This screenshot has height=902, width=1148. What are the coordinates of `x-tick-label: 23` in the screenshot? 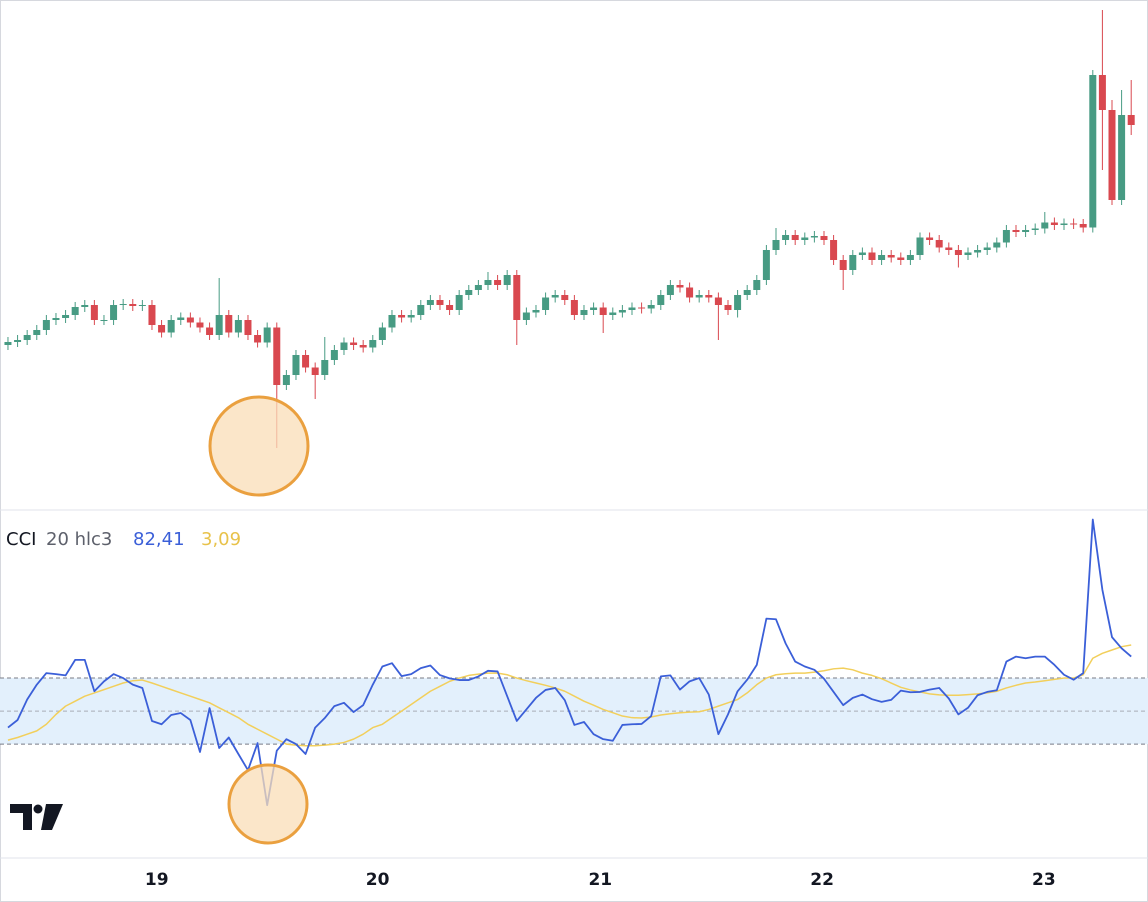 It's located at (1044, 880).